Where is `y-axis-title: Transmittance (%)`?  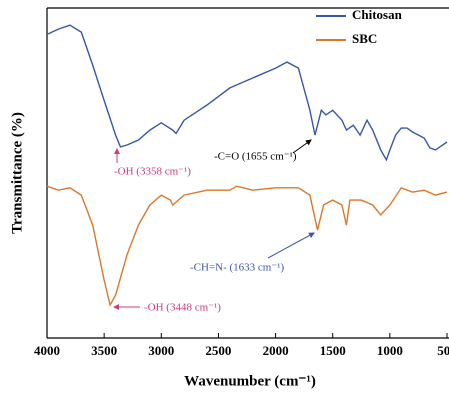 y-axis-title: Transmittance (%) is located at coordinates (17, 173).